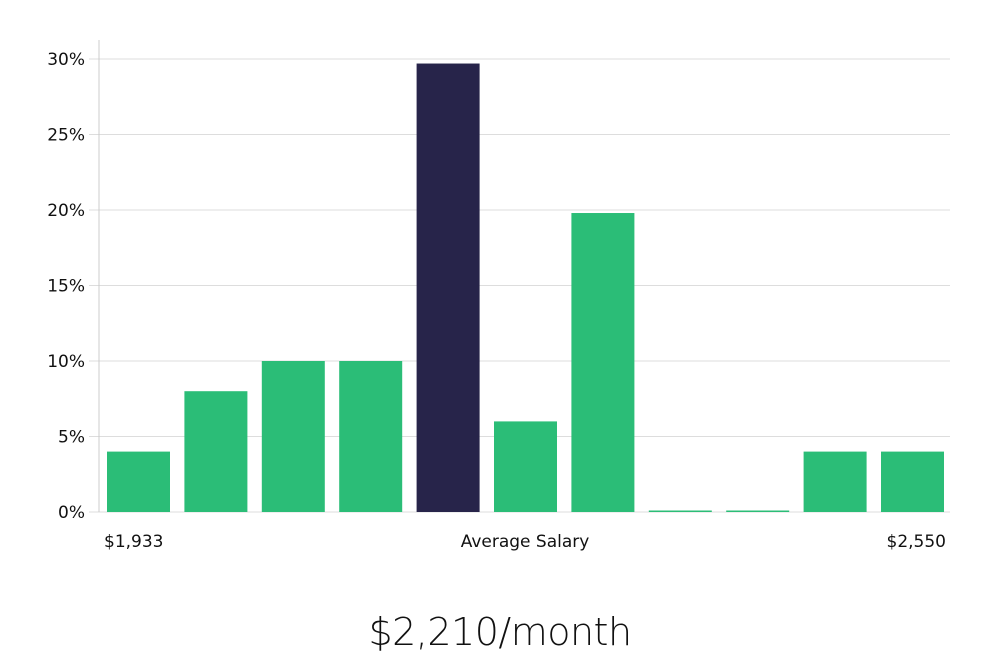 This screenshot has height=660, width=1000. What do you see at coordinates (448, 287) in the screenshot?
I see `average-salary-bar` at bounding box center [448, 287].